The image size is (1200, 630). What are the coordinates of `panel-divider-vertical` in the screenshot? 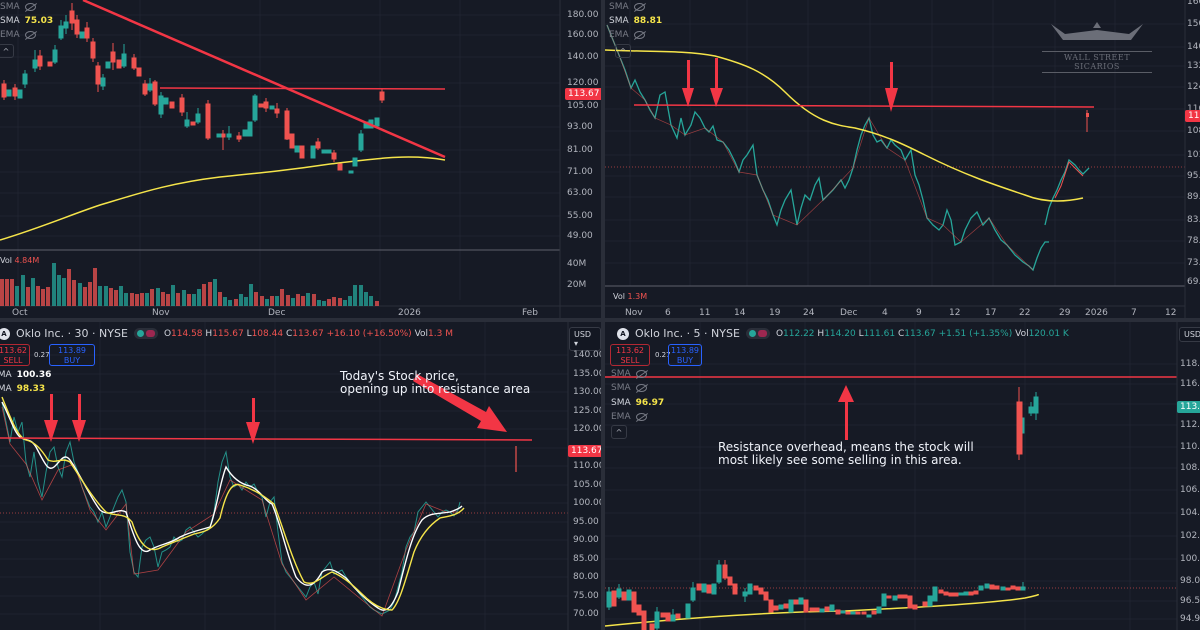 It's located at (603, 315).